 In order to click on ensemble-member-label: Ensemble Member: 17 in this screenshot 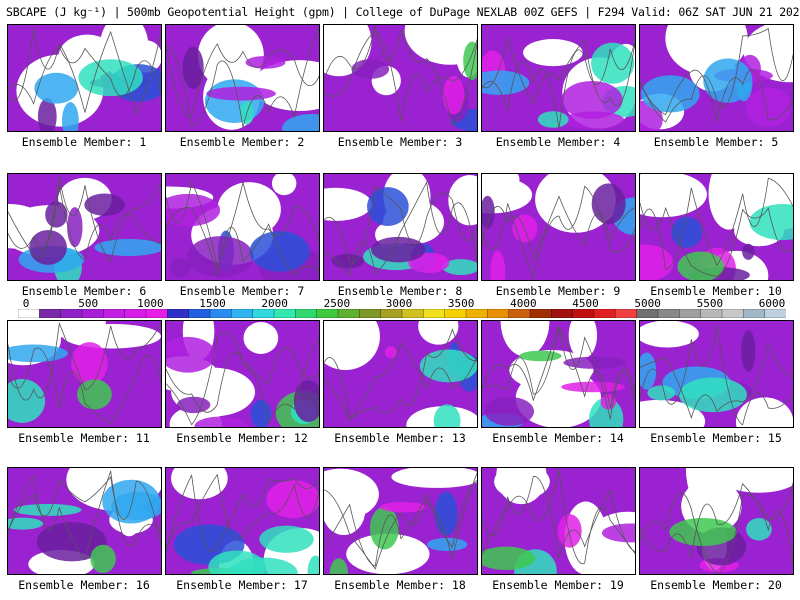, I will do `click(242, 585)`.